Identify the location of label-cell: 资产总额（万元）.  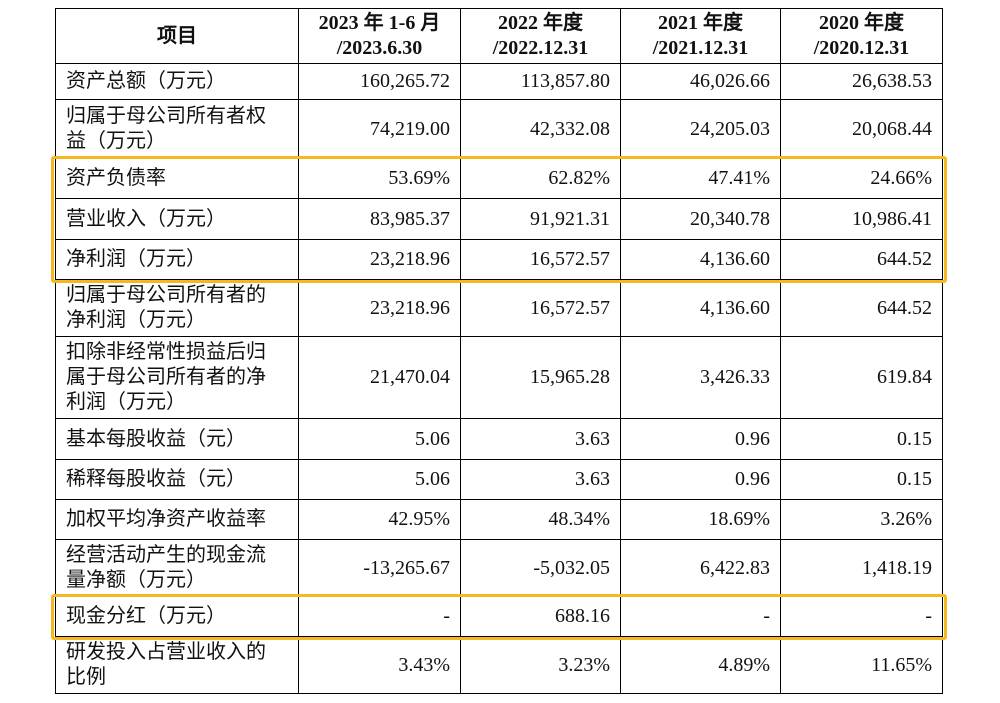
(177, 81).